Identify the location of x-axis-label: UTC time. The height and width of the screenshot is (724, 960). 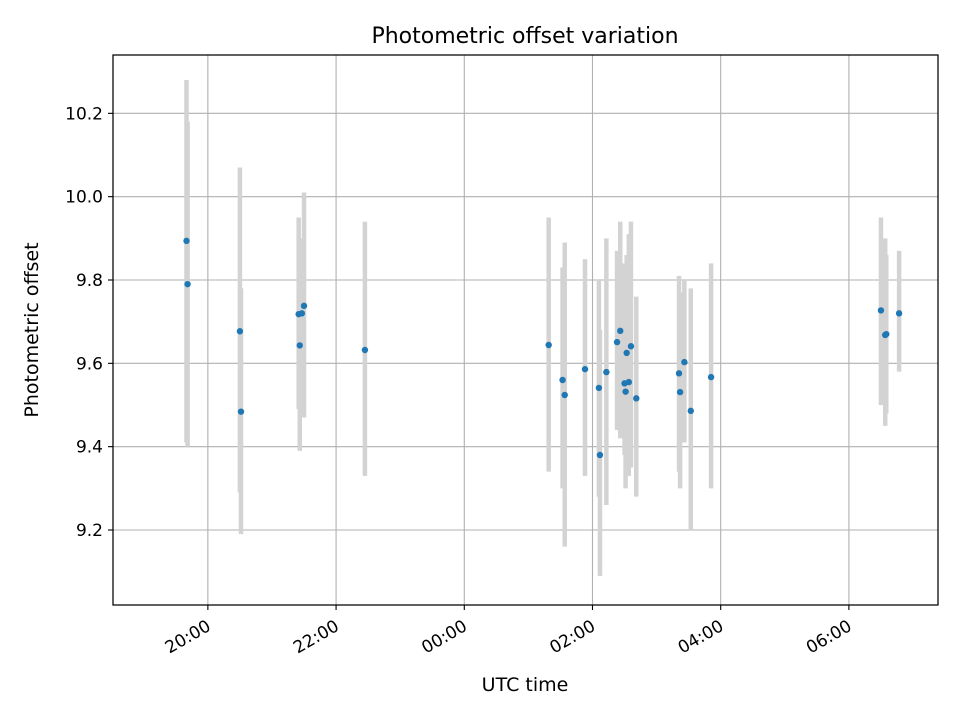
(525, 685).